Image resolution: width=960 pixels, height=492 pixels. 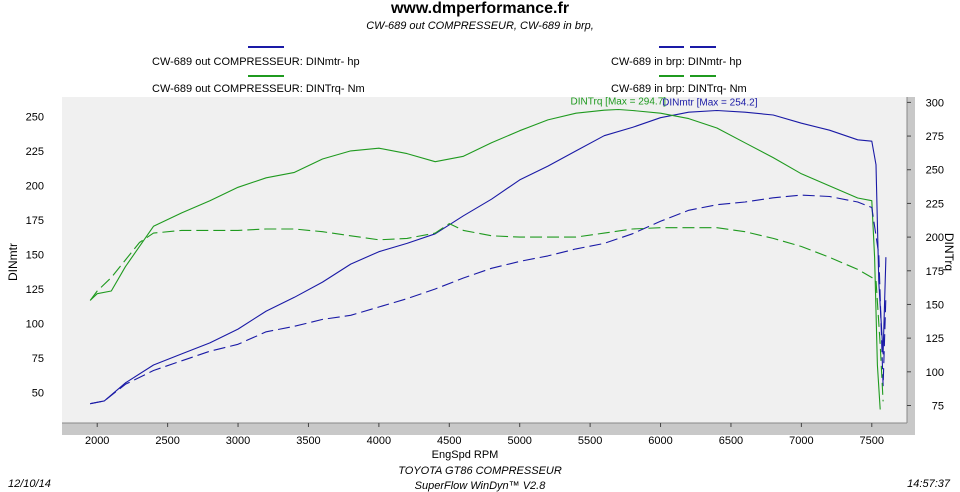 What do you see at coordinates (465, 455) in the screenshot?
I see `x-axis-label: EngSpd RPM` at bounding box center [465, 455].